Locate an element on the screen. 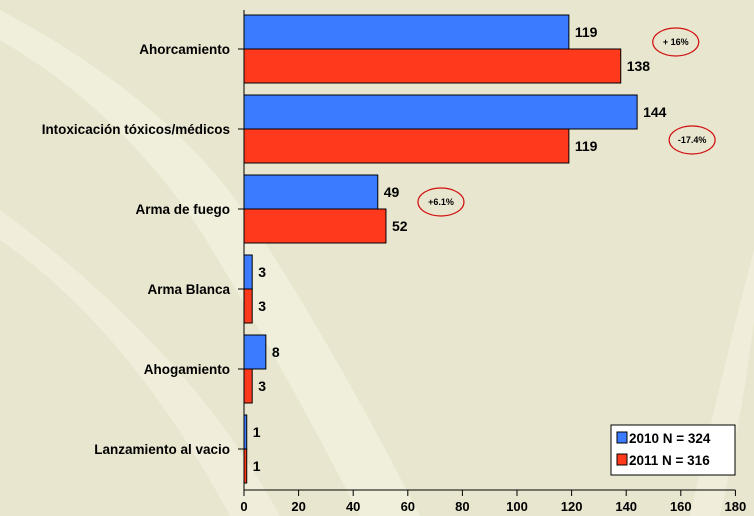 This screenshot has height=516, width=754. x-tick-label: 60 is located at coordinates (408, 506).